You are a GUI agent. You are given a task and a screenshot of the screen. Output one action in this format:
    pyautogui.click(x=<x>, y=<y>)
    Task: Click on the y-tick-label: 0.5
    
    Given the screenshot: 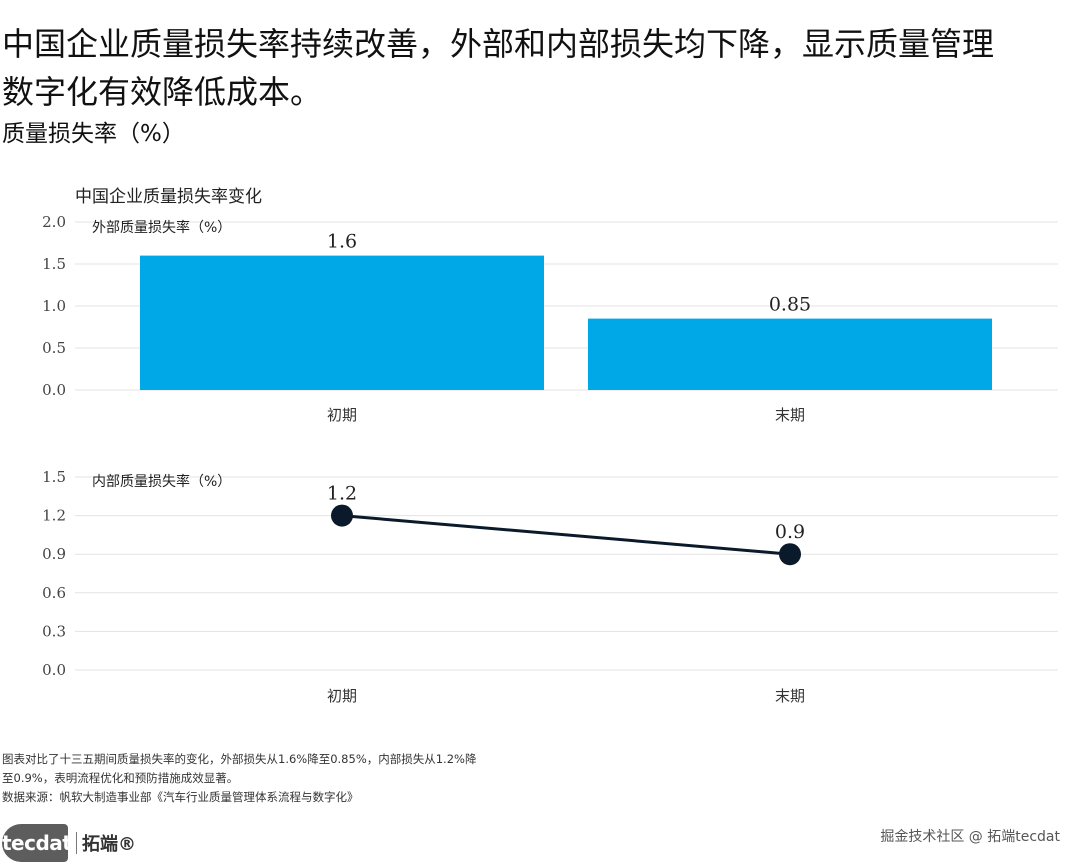 What is the action you would take?
    pyautogui.click(x=54, y=348)
    